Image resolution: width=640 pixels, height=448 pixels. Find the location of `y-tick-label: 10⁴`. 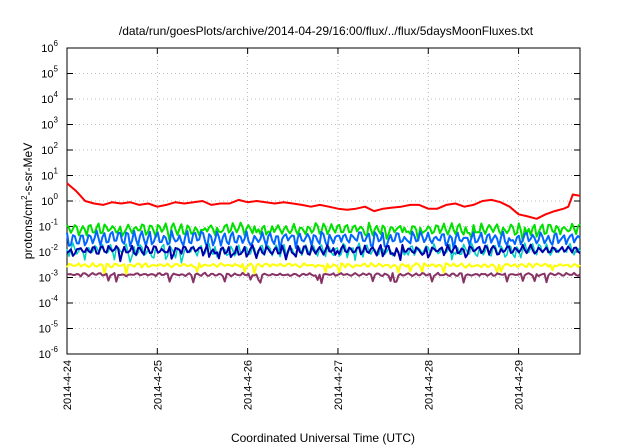

y-tick-label: 10⁴ is located at coordinates (49, 98).